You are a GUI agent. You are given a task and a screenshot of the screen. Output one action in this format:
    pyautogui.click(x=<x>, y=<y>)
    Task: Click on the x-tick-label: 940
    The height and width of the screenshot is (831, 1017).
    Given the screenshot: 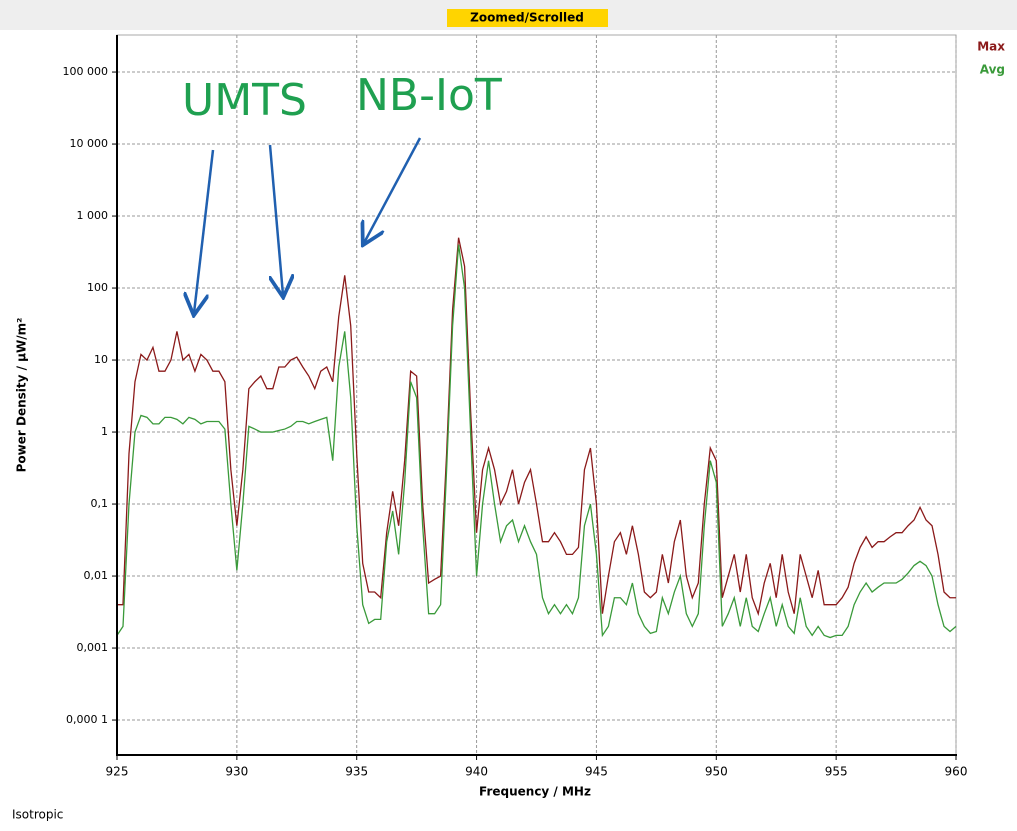 What is the action you would take?
    pyautogui.click(x=476, y=772)
    